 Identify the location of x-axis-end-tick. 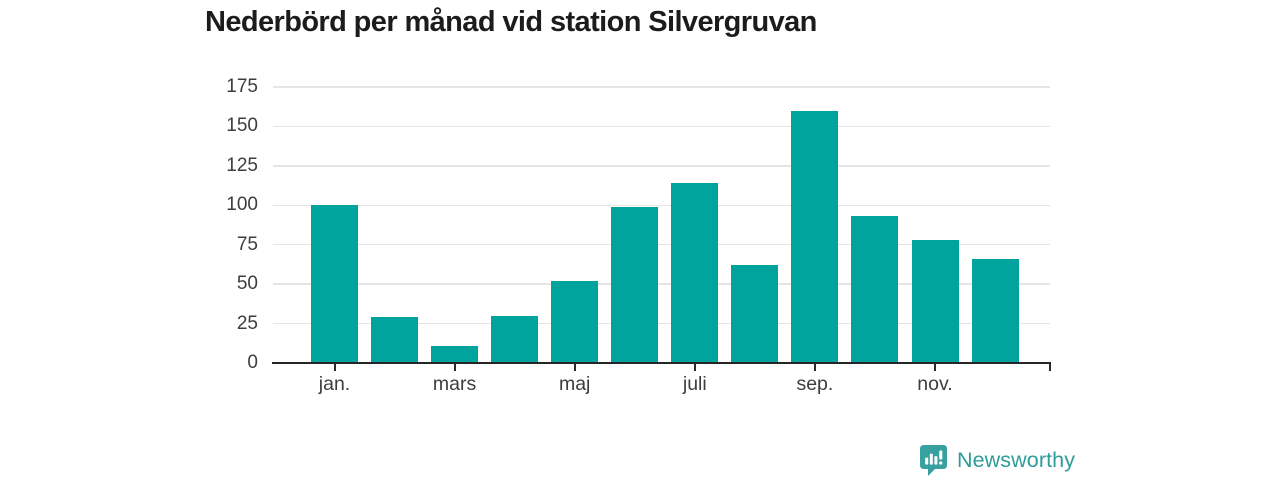
(1050, 367).